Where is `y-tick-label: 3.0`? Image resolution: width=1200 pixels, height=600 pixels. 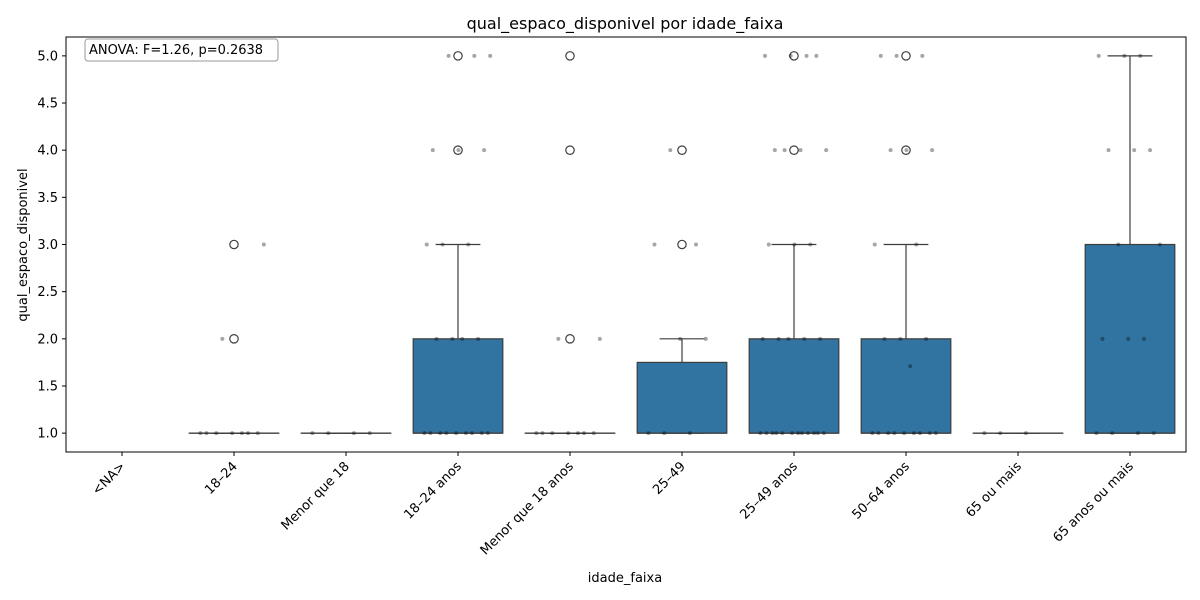 y-tick-label: 3.0 is located at coordinates (47, 245).